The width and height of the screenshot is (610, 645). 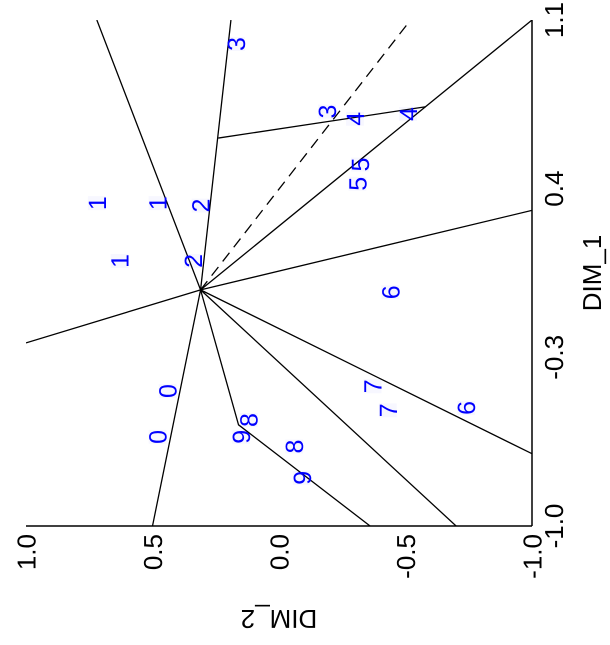 What do you see at coordinates (356, 119) in the screenshot?
I see `series-label: 4` at bounding box center [356, 119].